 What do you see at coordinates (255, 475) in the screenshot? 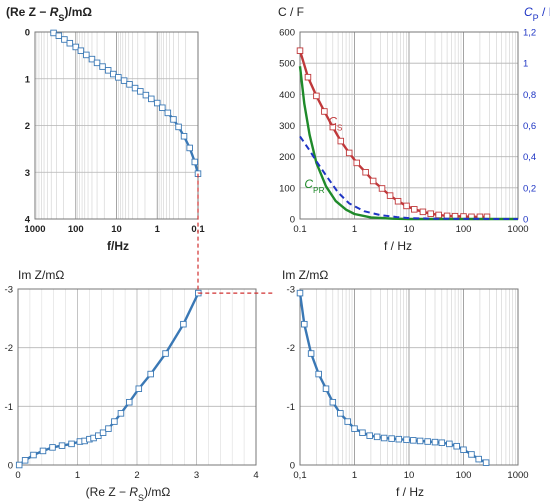
I see `x-tick-label: 4` at bounding box center [255, 475].